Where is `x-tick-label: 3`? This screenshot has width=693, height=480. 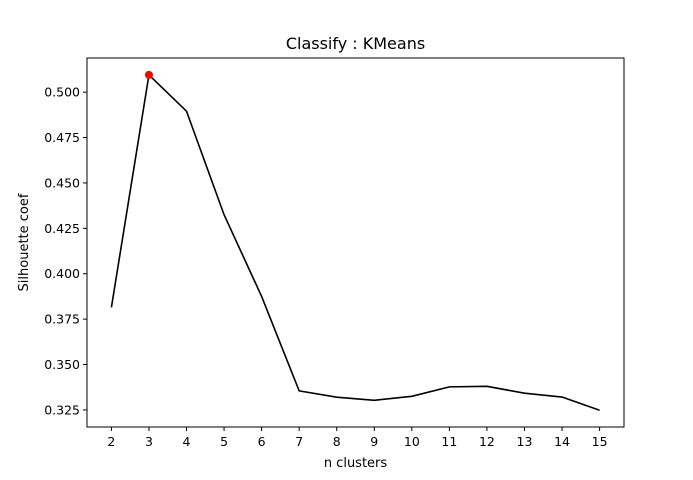
x-tick-label: 3 is located at coordinates (149, 441).